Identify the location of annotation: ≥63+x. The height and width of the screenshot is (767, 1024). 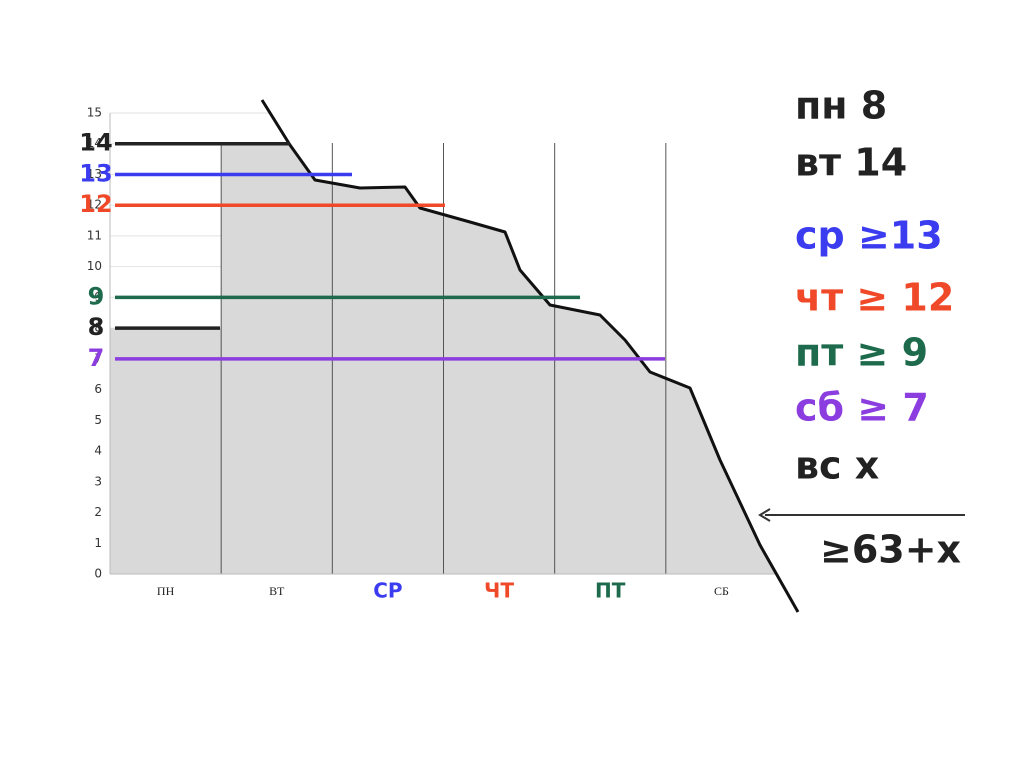
(890, 550).